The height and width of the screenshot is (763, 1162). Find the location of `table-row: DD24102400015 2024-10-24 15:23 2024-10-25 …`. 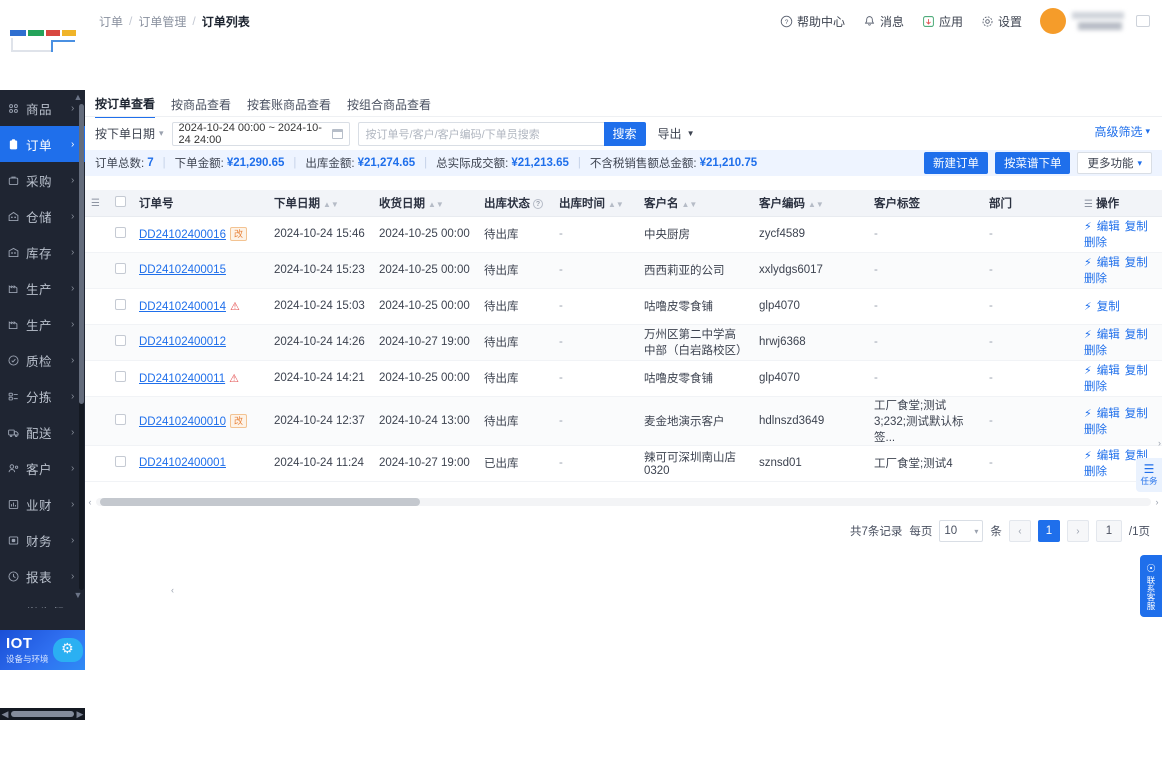

table-row: DD24102400015 2024-10-24 15:23 2024-10-25 … is located at coordinates (623, 270).